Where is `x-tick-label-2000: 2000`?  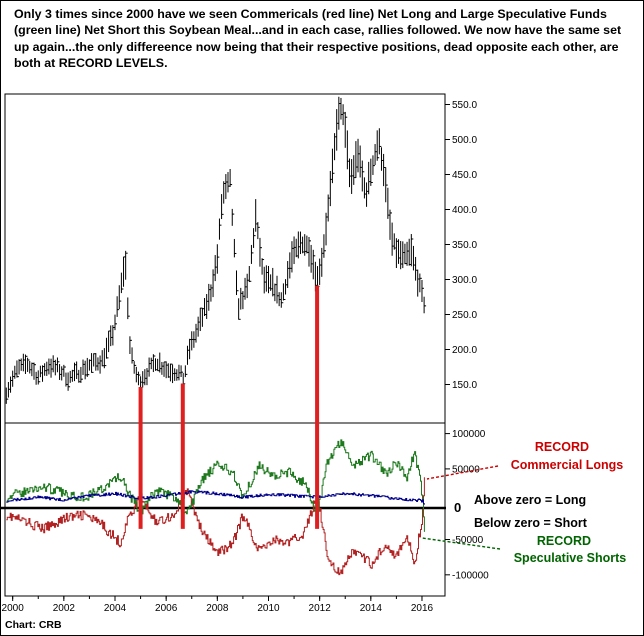 x-tick-label-2000: 2000 is located at coordinates (13, 608).